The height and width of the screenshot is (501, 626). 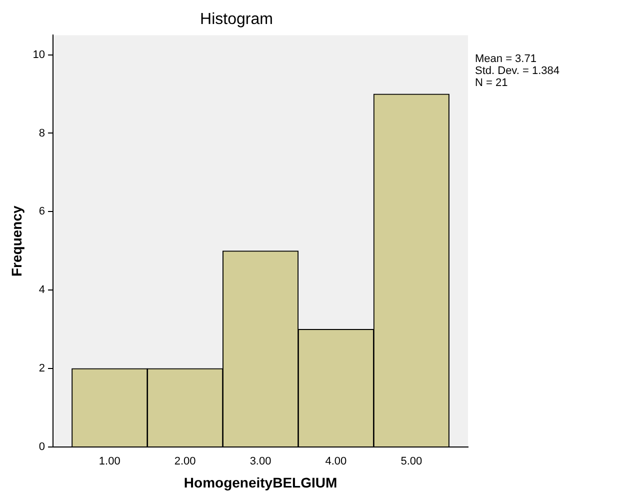 What do you see at coordinates (42, 290) in the screenshot?
I see `y-tick-label: 4` at bounding box center [42, 290].